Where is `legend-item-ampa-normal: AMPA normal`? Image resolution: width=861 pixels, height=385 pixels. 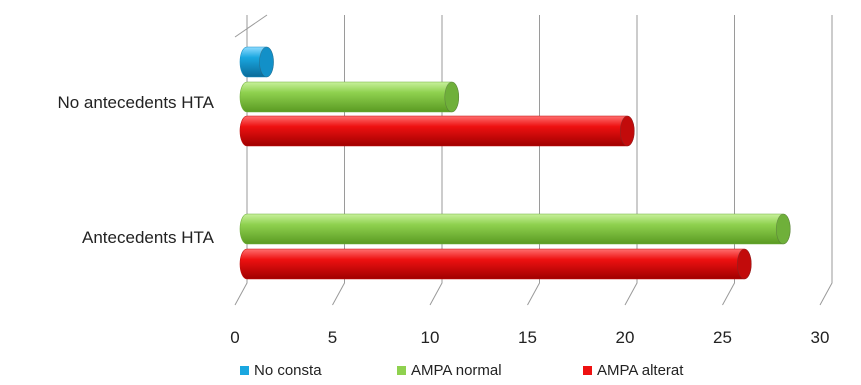
legend-item-ampa-normal: AMPA normal is located at coordinates (449, 370).